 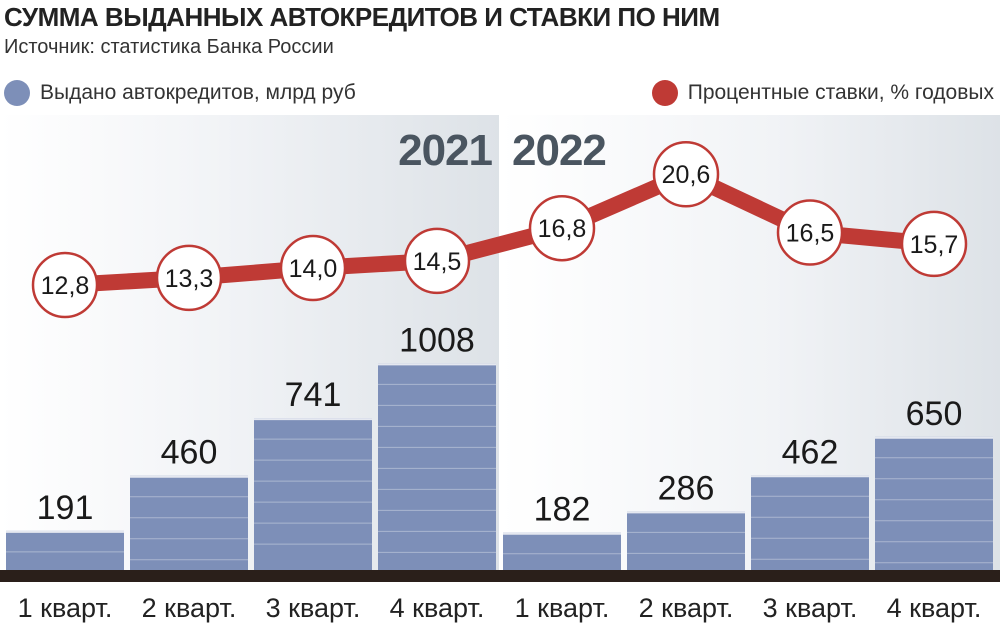 What do you see at coordinates (559, 150) in the screenshot?
I see `year-label-2022: 2022` at bounding box center [559, 150].